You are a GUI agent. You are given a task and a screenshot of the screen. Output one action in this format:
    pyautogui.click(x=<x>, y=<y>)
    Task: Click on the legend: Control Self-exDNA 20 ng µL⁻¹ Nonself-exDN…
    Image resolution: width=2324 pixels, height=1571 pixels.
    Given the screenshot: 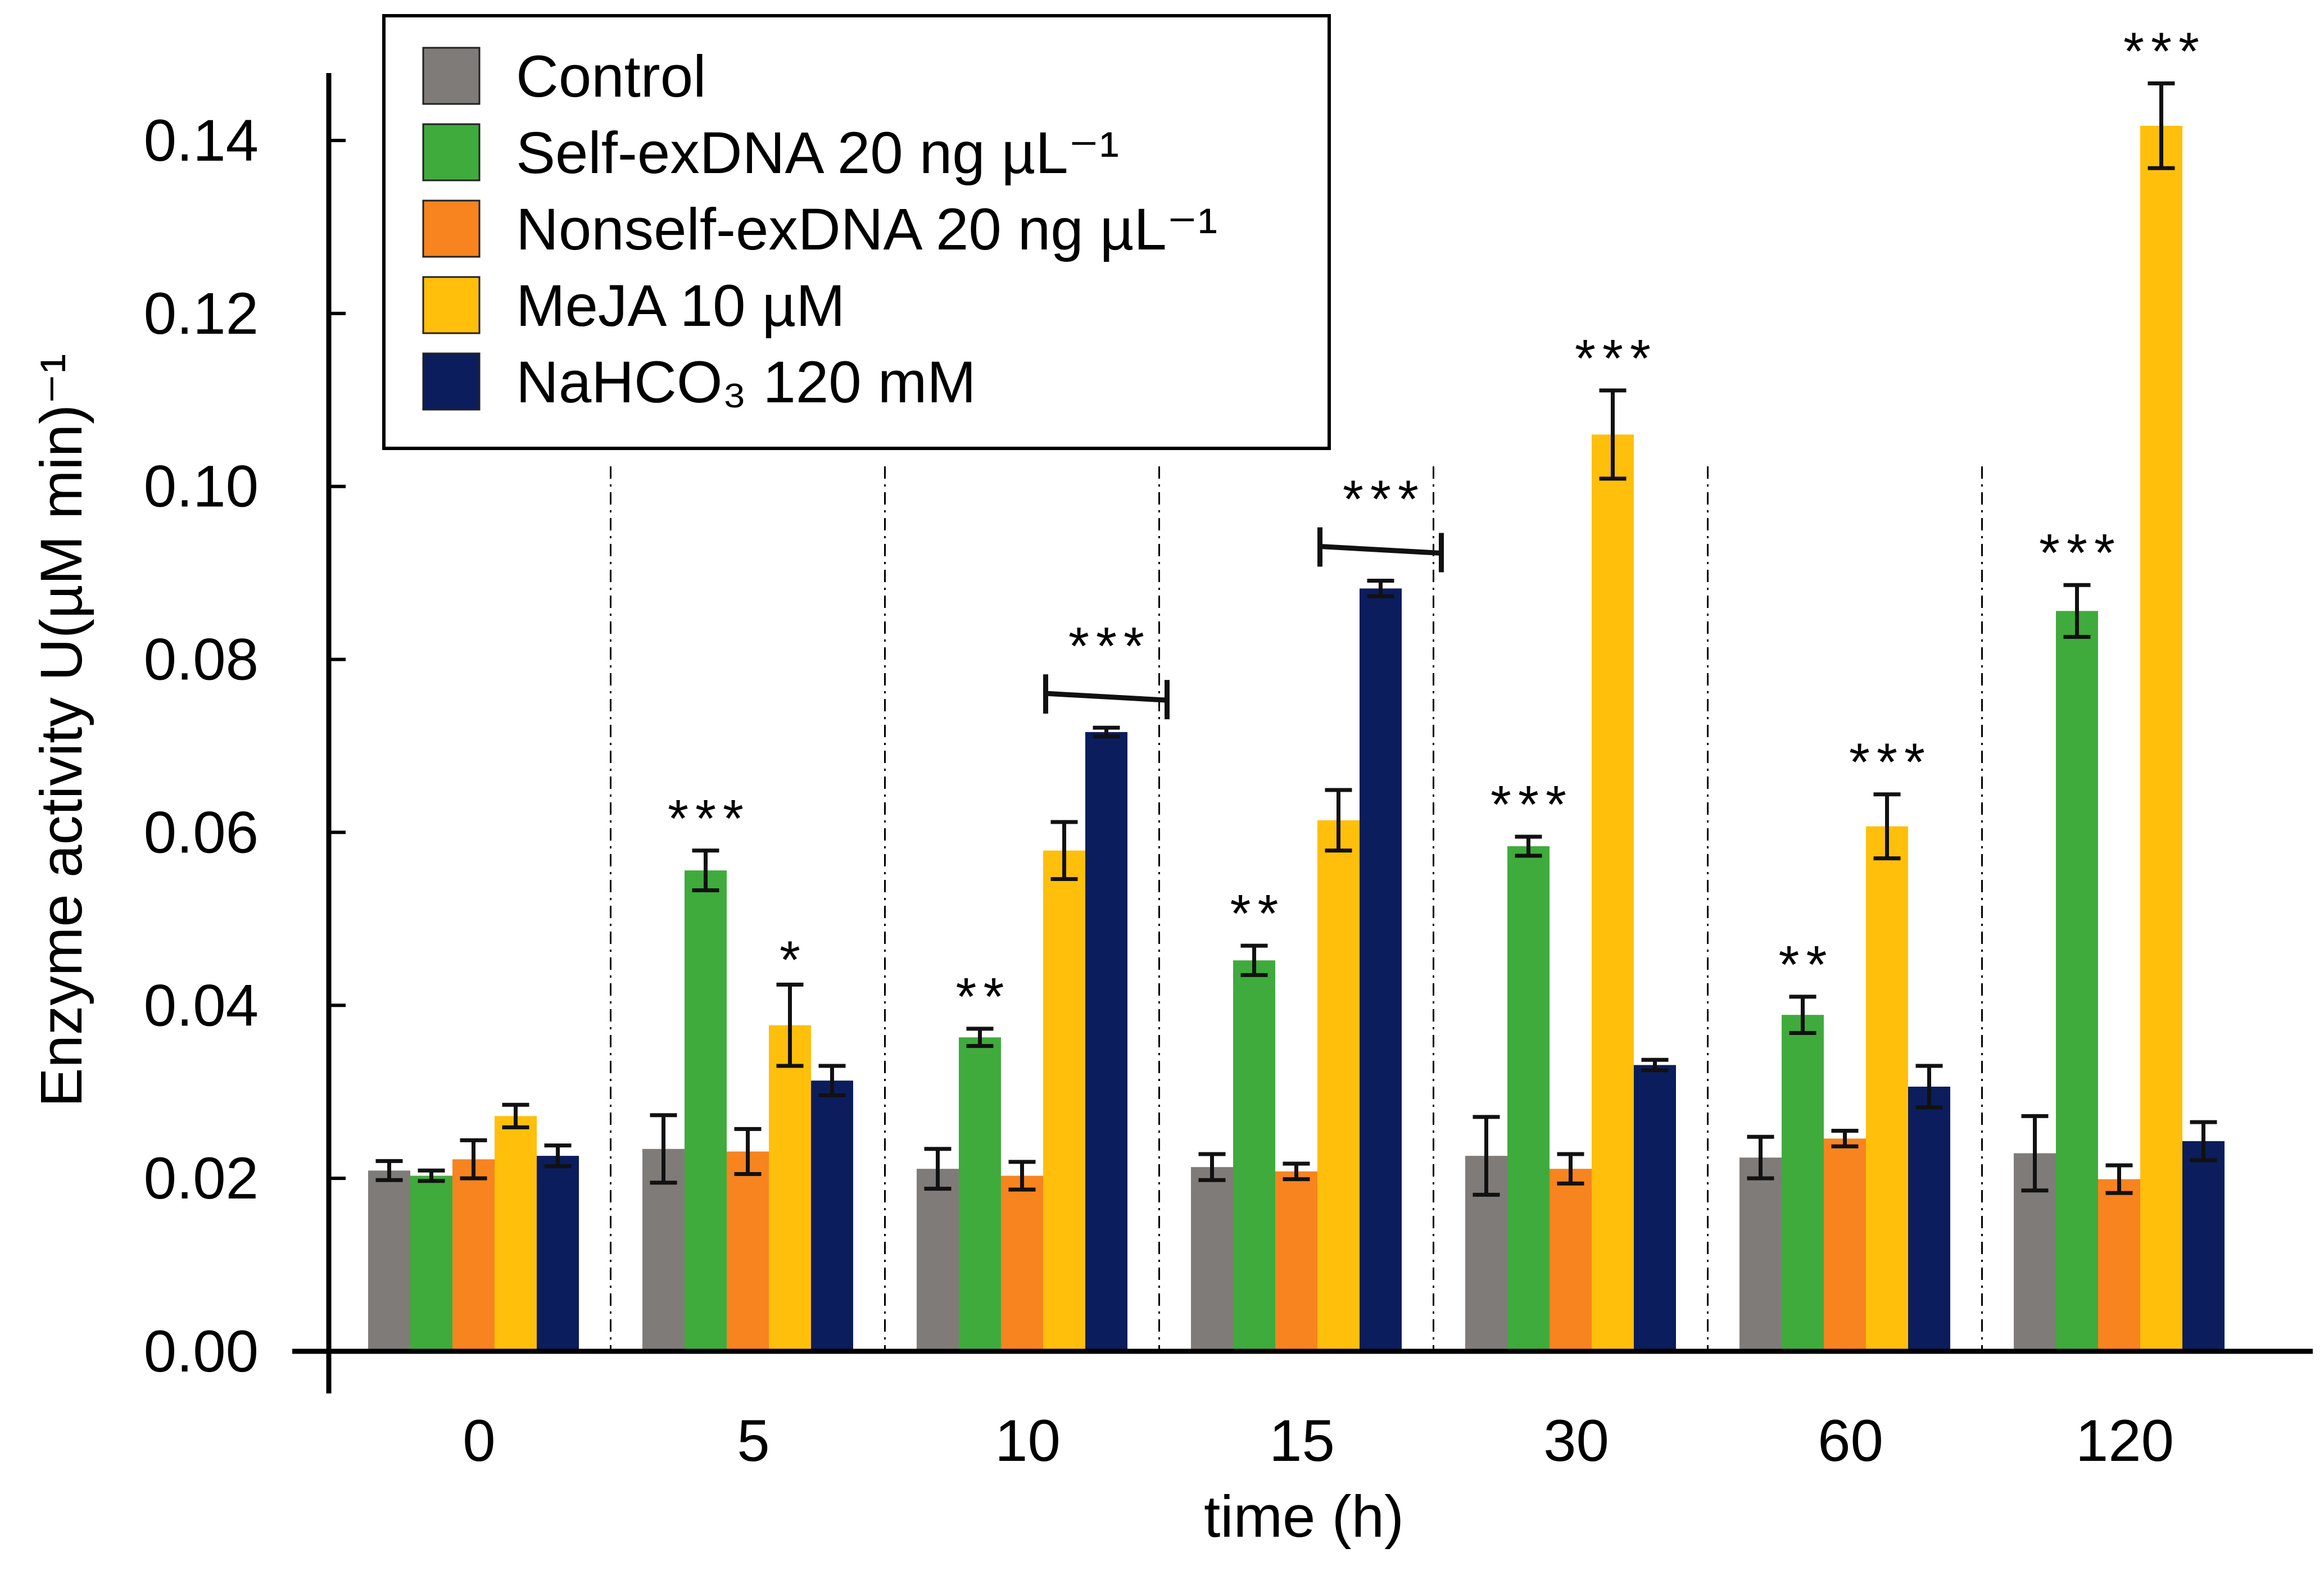 What is the action you would take?
    pyautogui.click(x=856, y=232)
    